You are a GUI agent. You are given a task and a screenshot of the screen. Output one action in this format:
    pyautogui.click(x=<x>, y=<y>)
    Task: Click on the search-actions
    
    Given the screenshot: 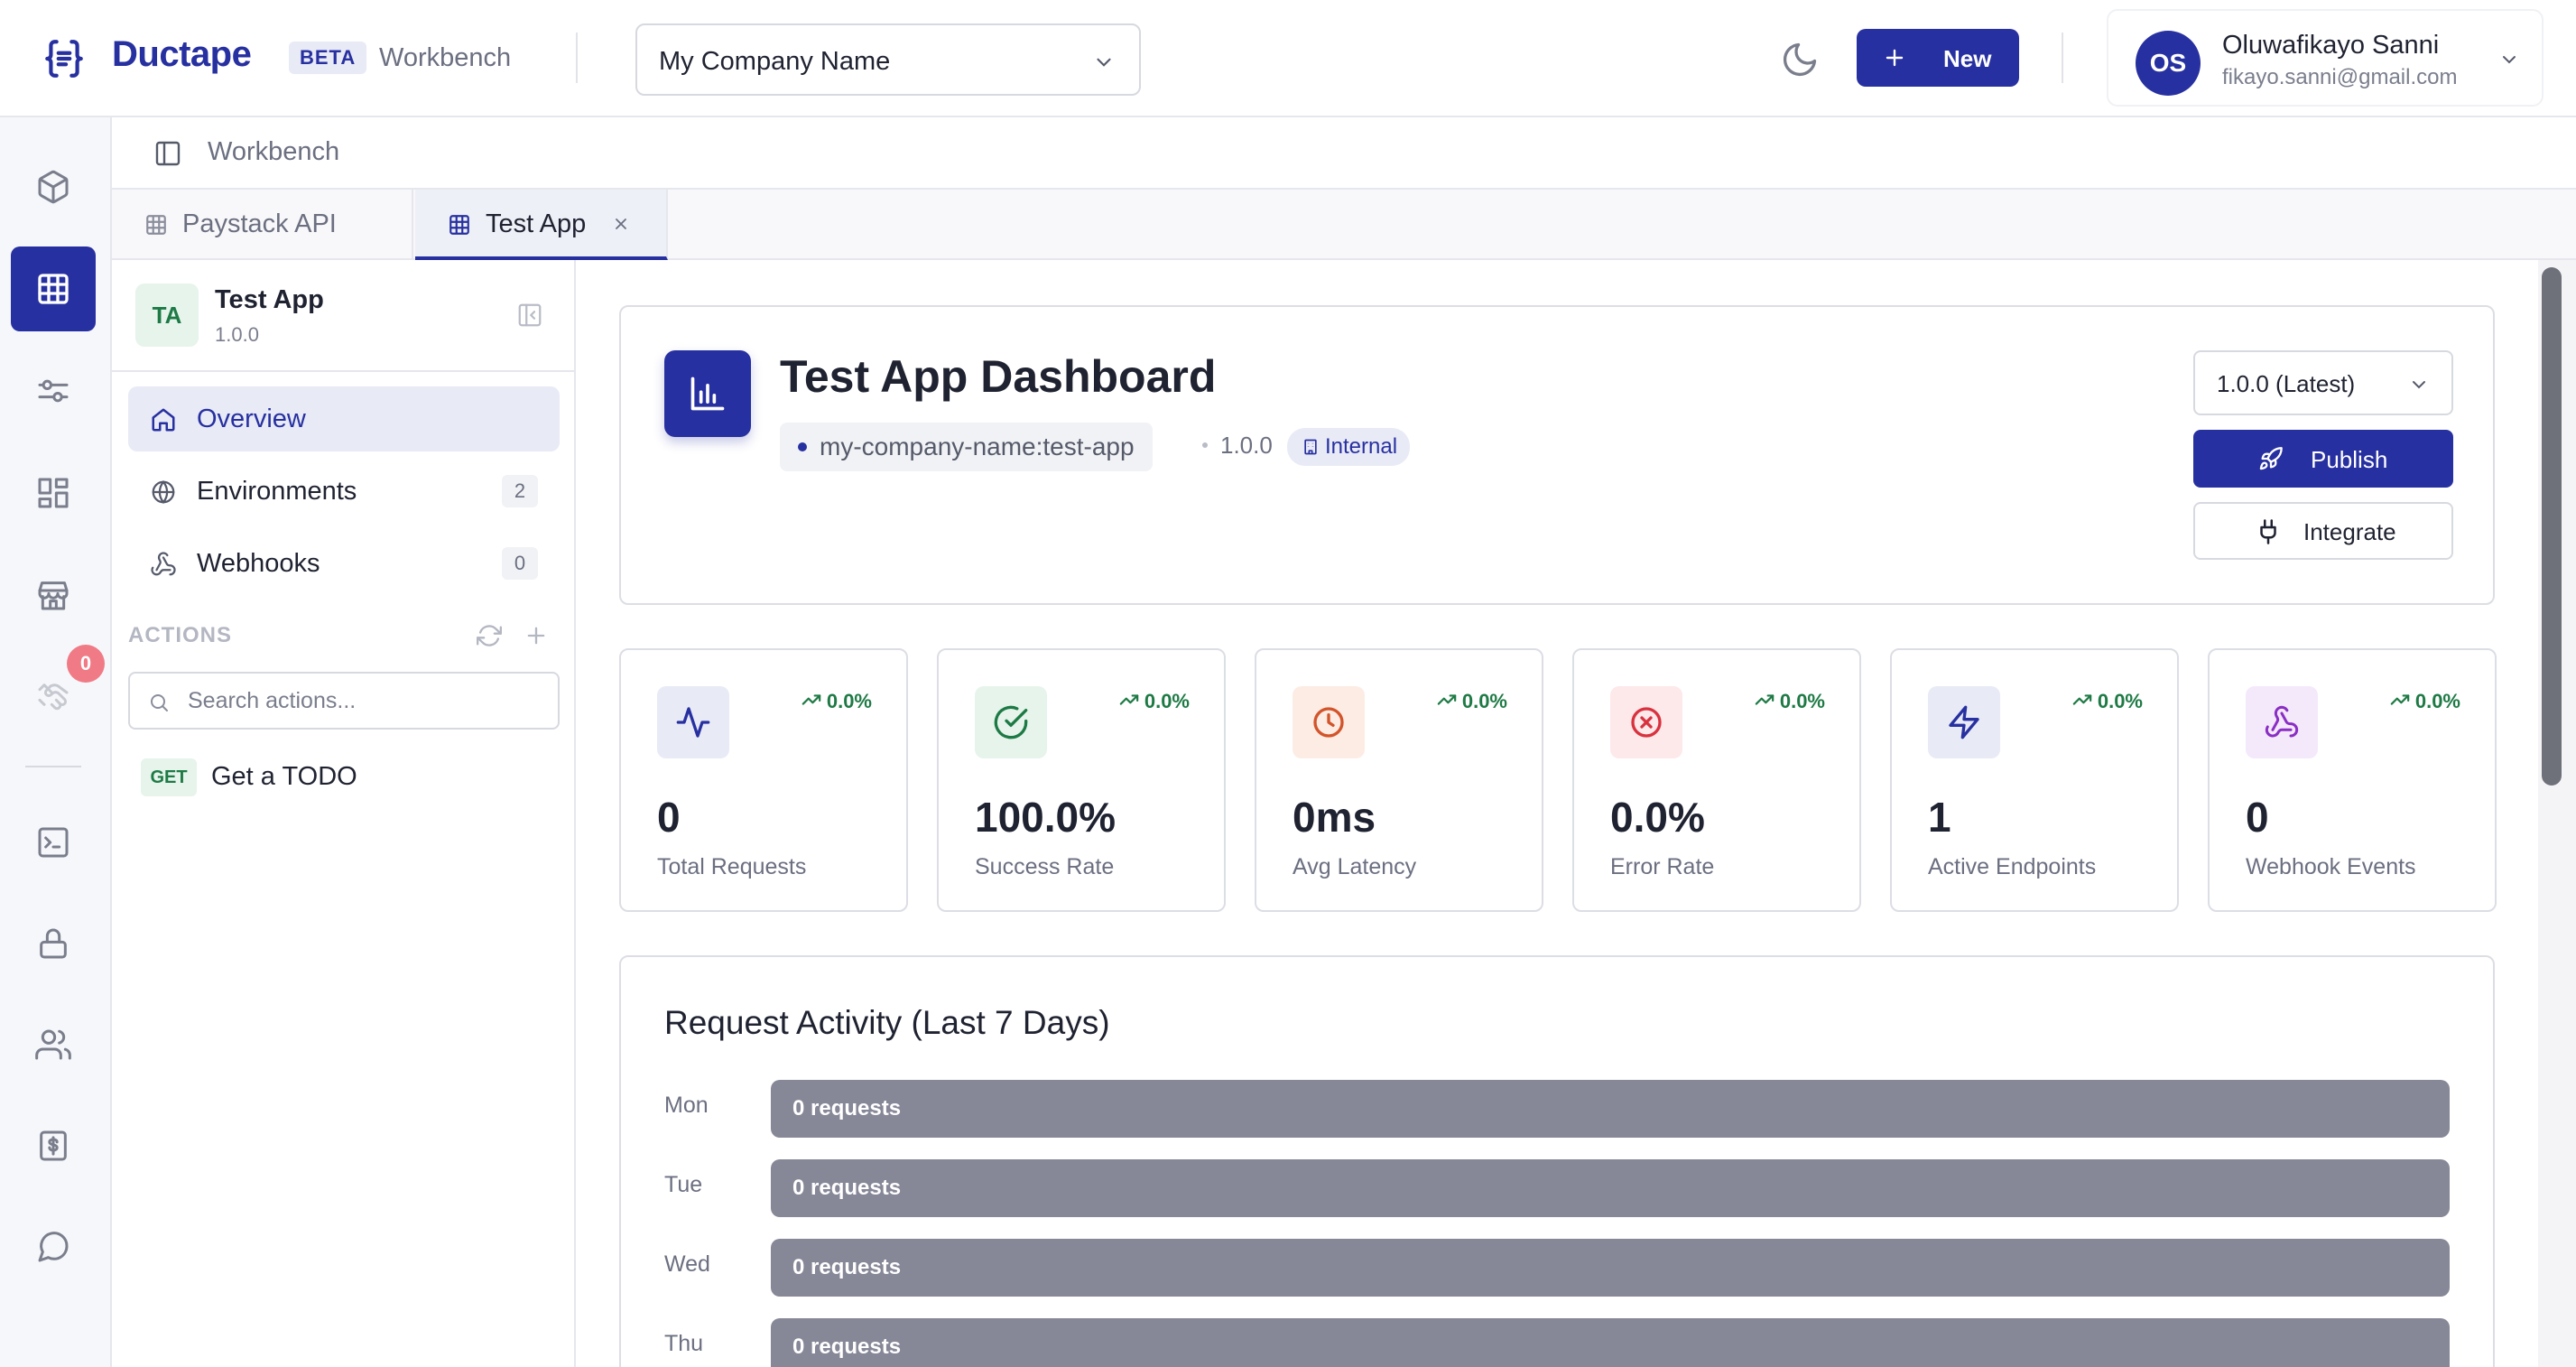 What is the action you would take?
    pyautogui.click(x=344, y=701)
    